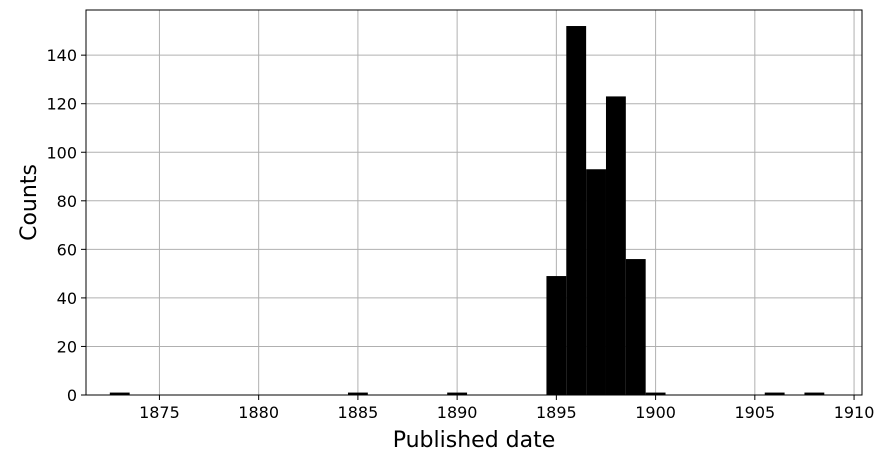 Image resolution: width=890 pixels, height=463 pixels. What do you see at coordinates (159, 412) in the screenshot?
I see `x-tick-label: 1875` at bounding box center [159, 412].